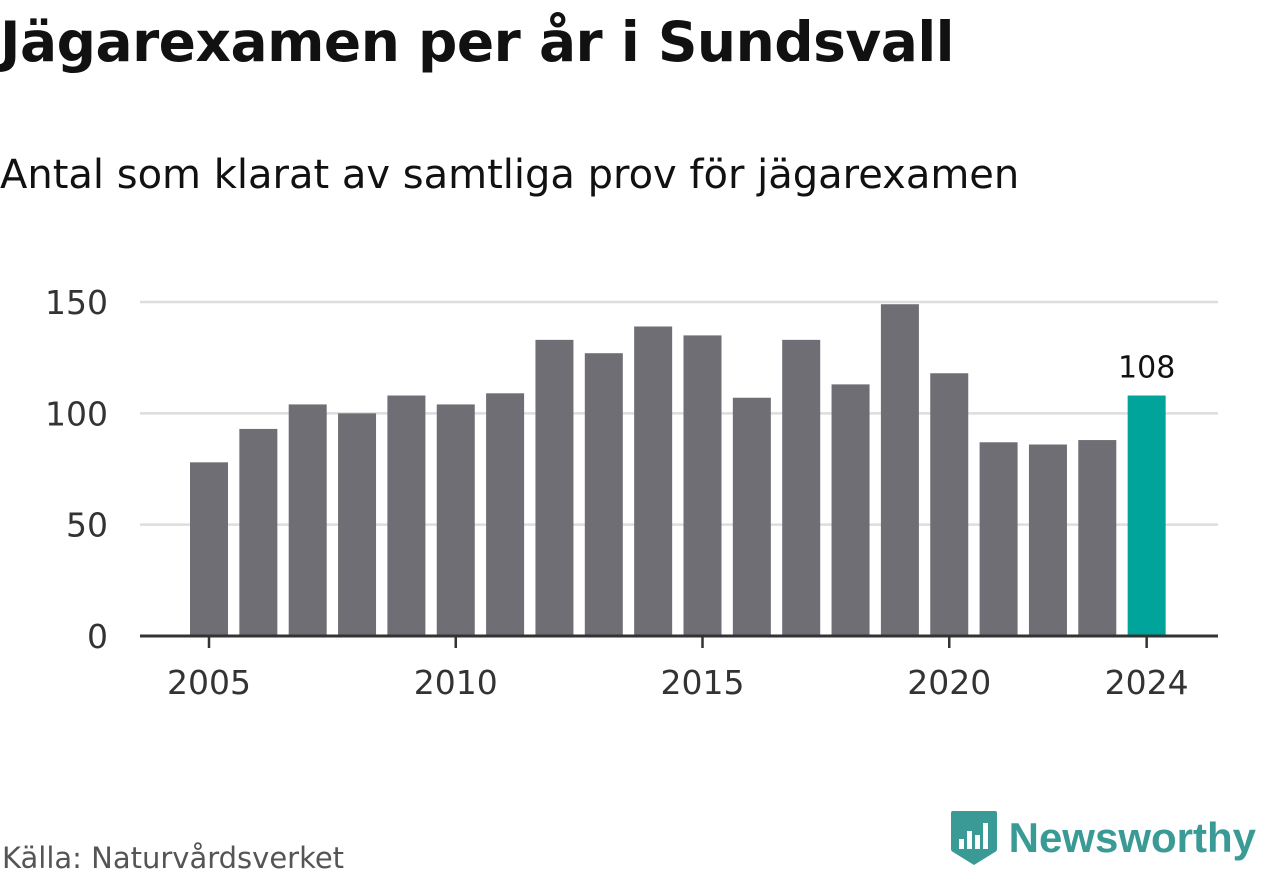  I want to click on y-tick-label-50: 50, so click(87, 525).